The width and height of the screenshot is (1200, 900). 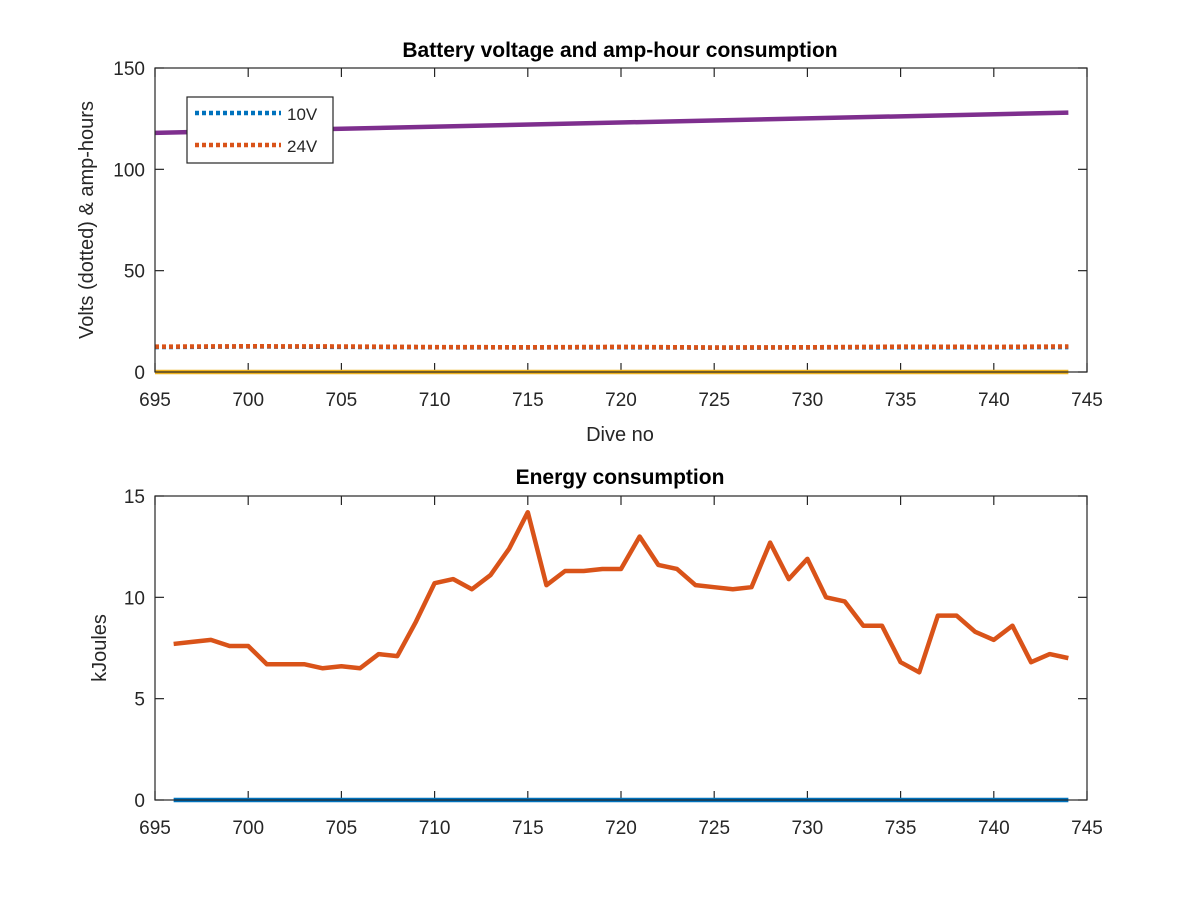 I want to click on voltage-xtick-label: 720, so click(x=621, y=400).